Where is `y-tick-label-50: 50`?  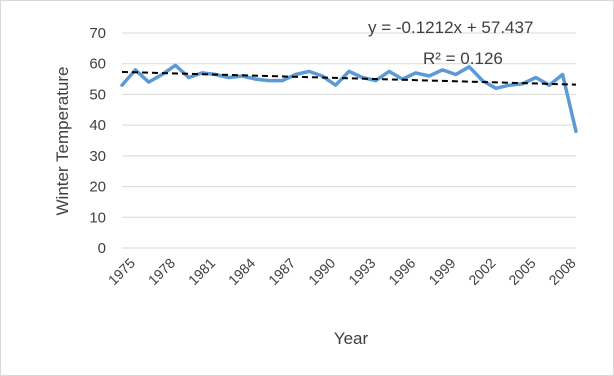 y-tick-label-50: 50 is located at coordinates (97, 94).